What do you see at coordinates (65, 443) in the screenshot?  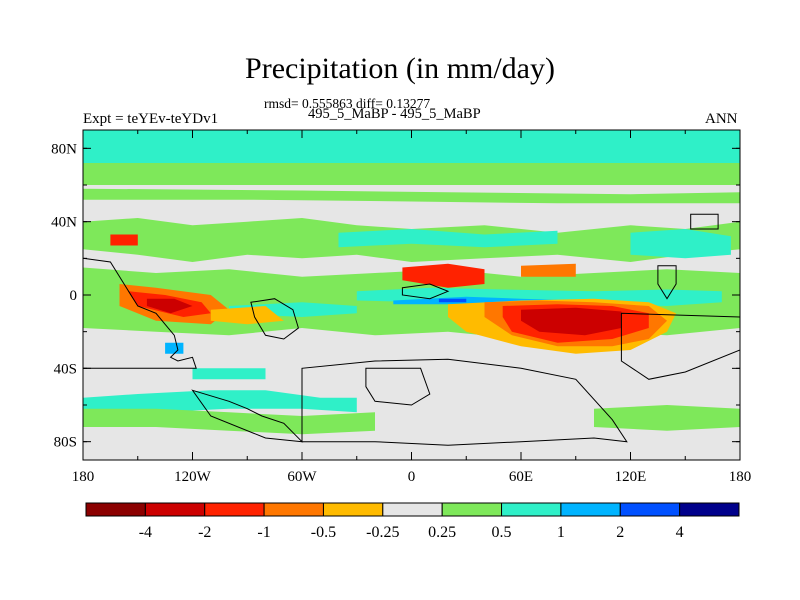 I see `y-tick-label: 80S` at bounding box center [65, 443].